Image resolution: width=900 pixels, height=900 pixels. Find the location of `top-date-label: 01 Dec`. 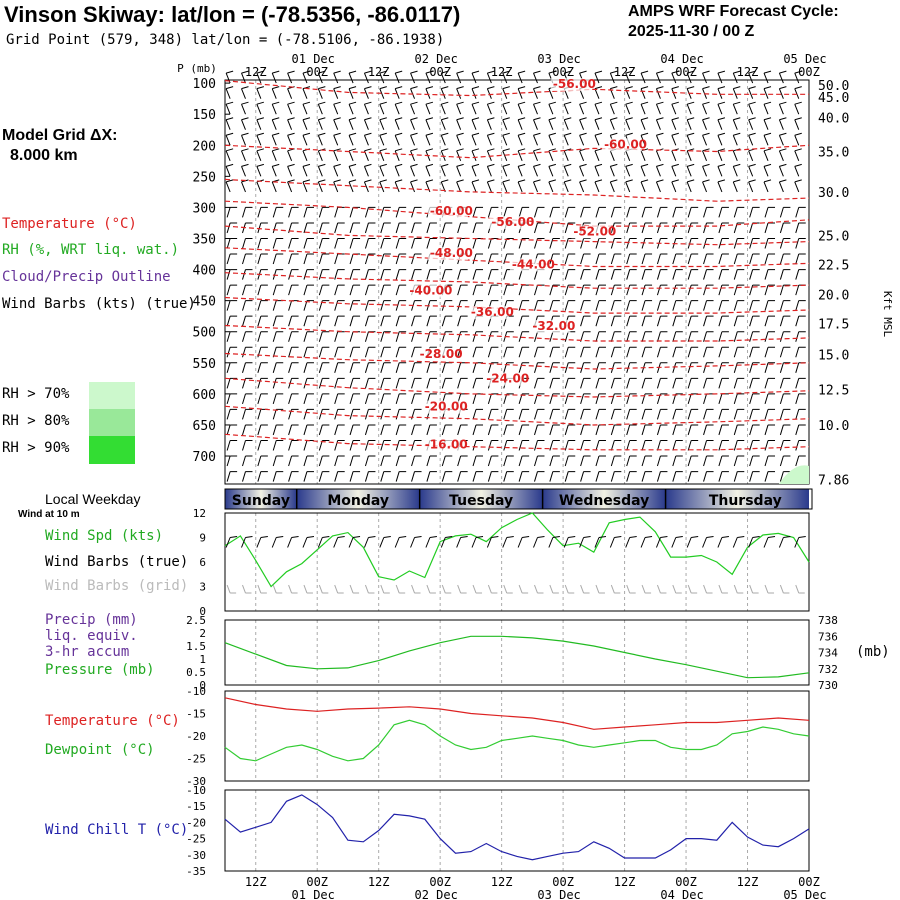

top-date-label: 01 Dec is located at coordinates (313, 59).